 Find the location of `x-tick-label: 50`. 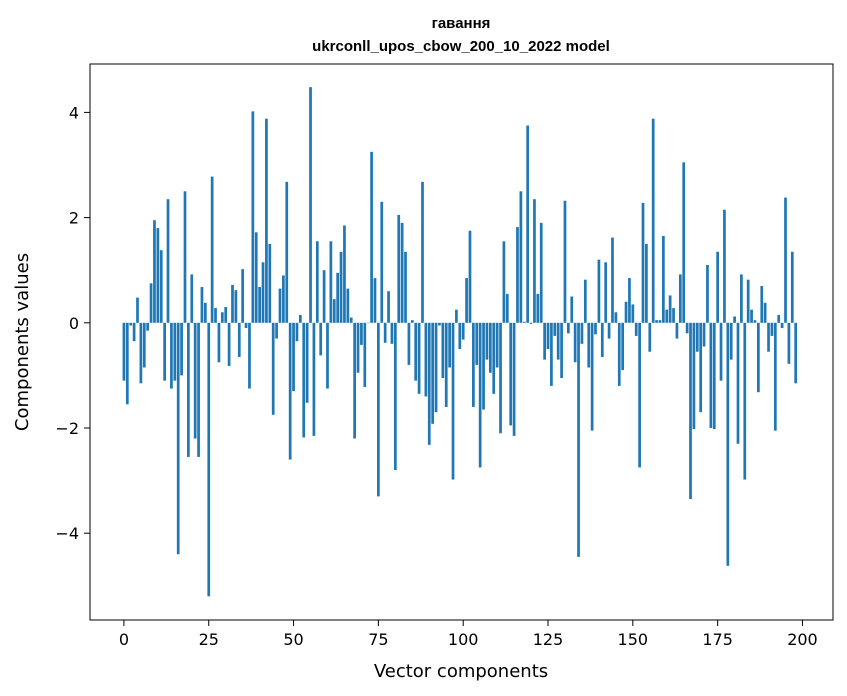

x-tick-label: 50 is located at coordinates (293, 639).